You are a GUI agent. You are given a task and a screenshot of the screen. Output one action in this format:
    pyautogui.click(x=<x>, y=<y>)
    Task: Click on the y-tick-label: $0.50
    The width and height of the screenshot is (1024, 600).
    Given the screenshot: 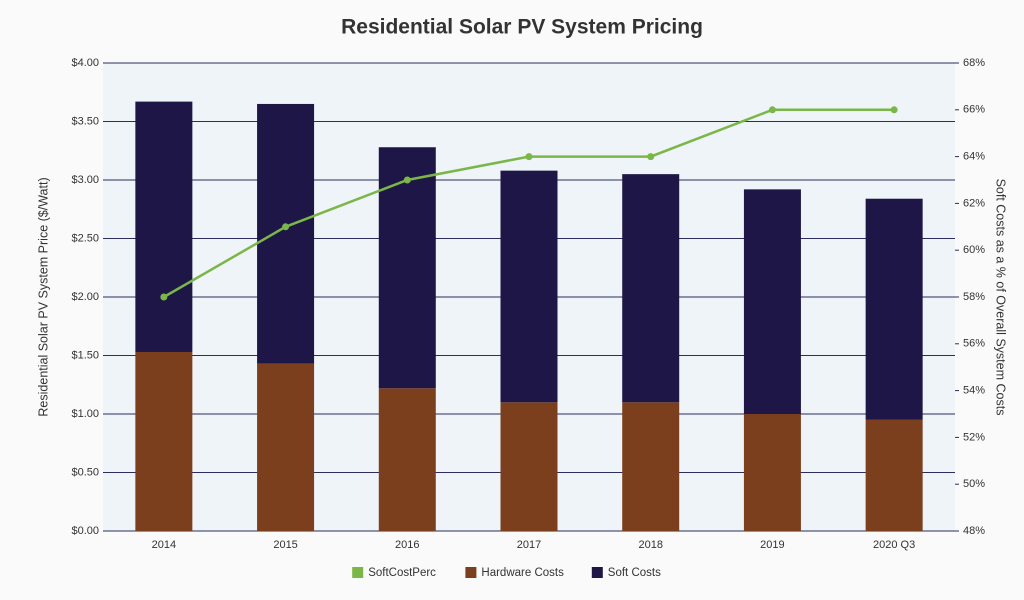 What is the action you would take?
    pyautogui.click(x=85, y=472)
    